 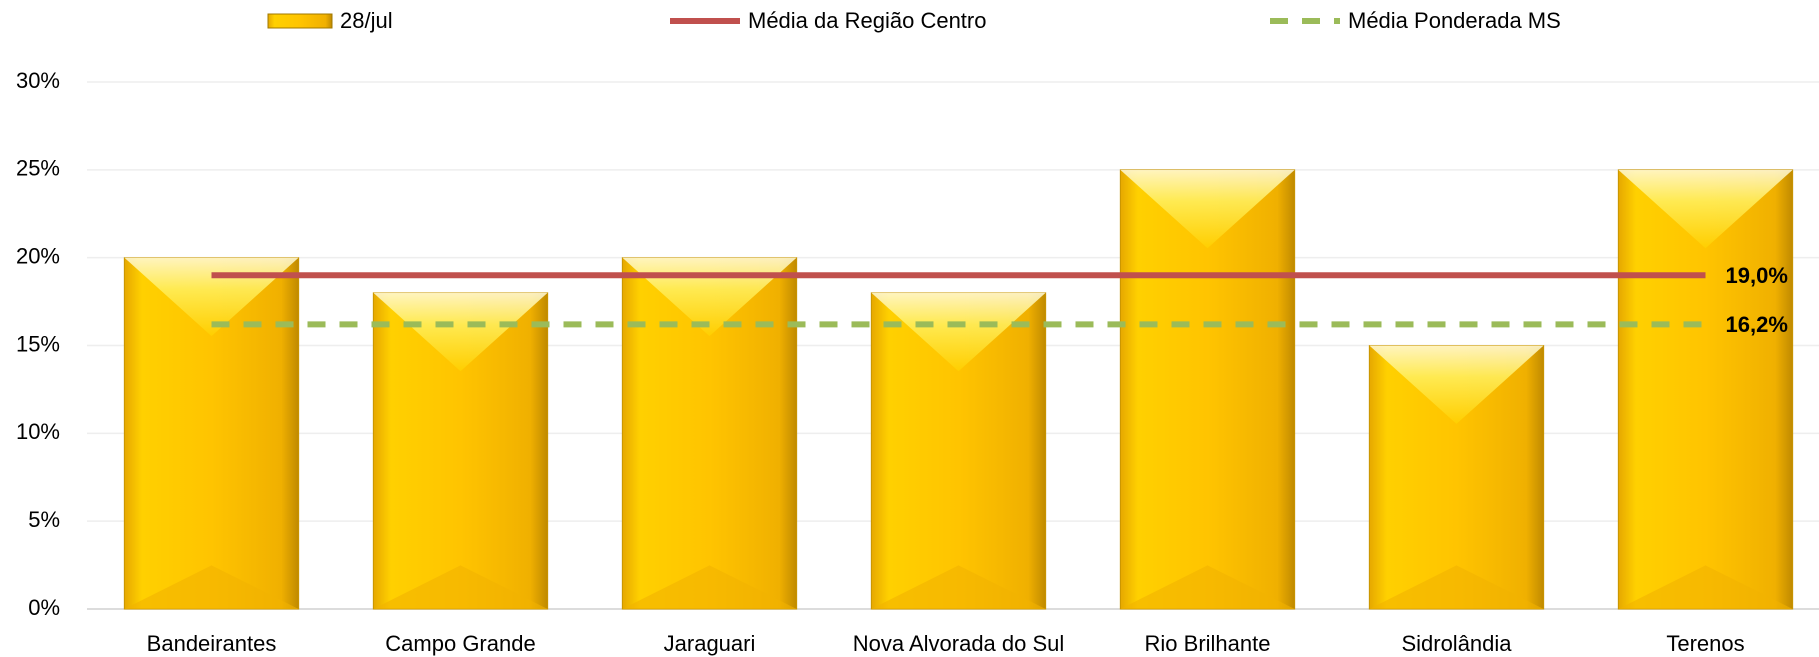 What do you see at coordinates (1705, 643) in the screenshot?
I see `x-tick-label: Terenos` at bounding box center [1705, 643].